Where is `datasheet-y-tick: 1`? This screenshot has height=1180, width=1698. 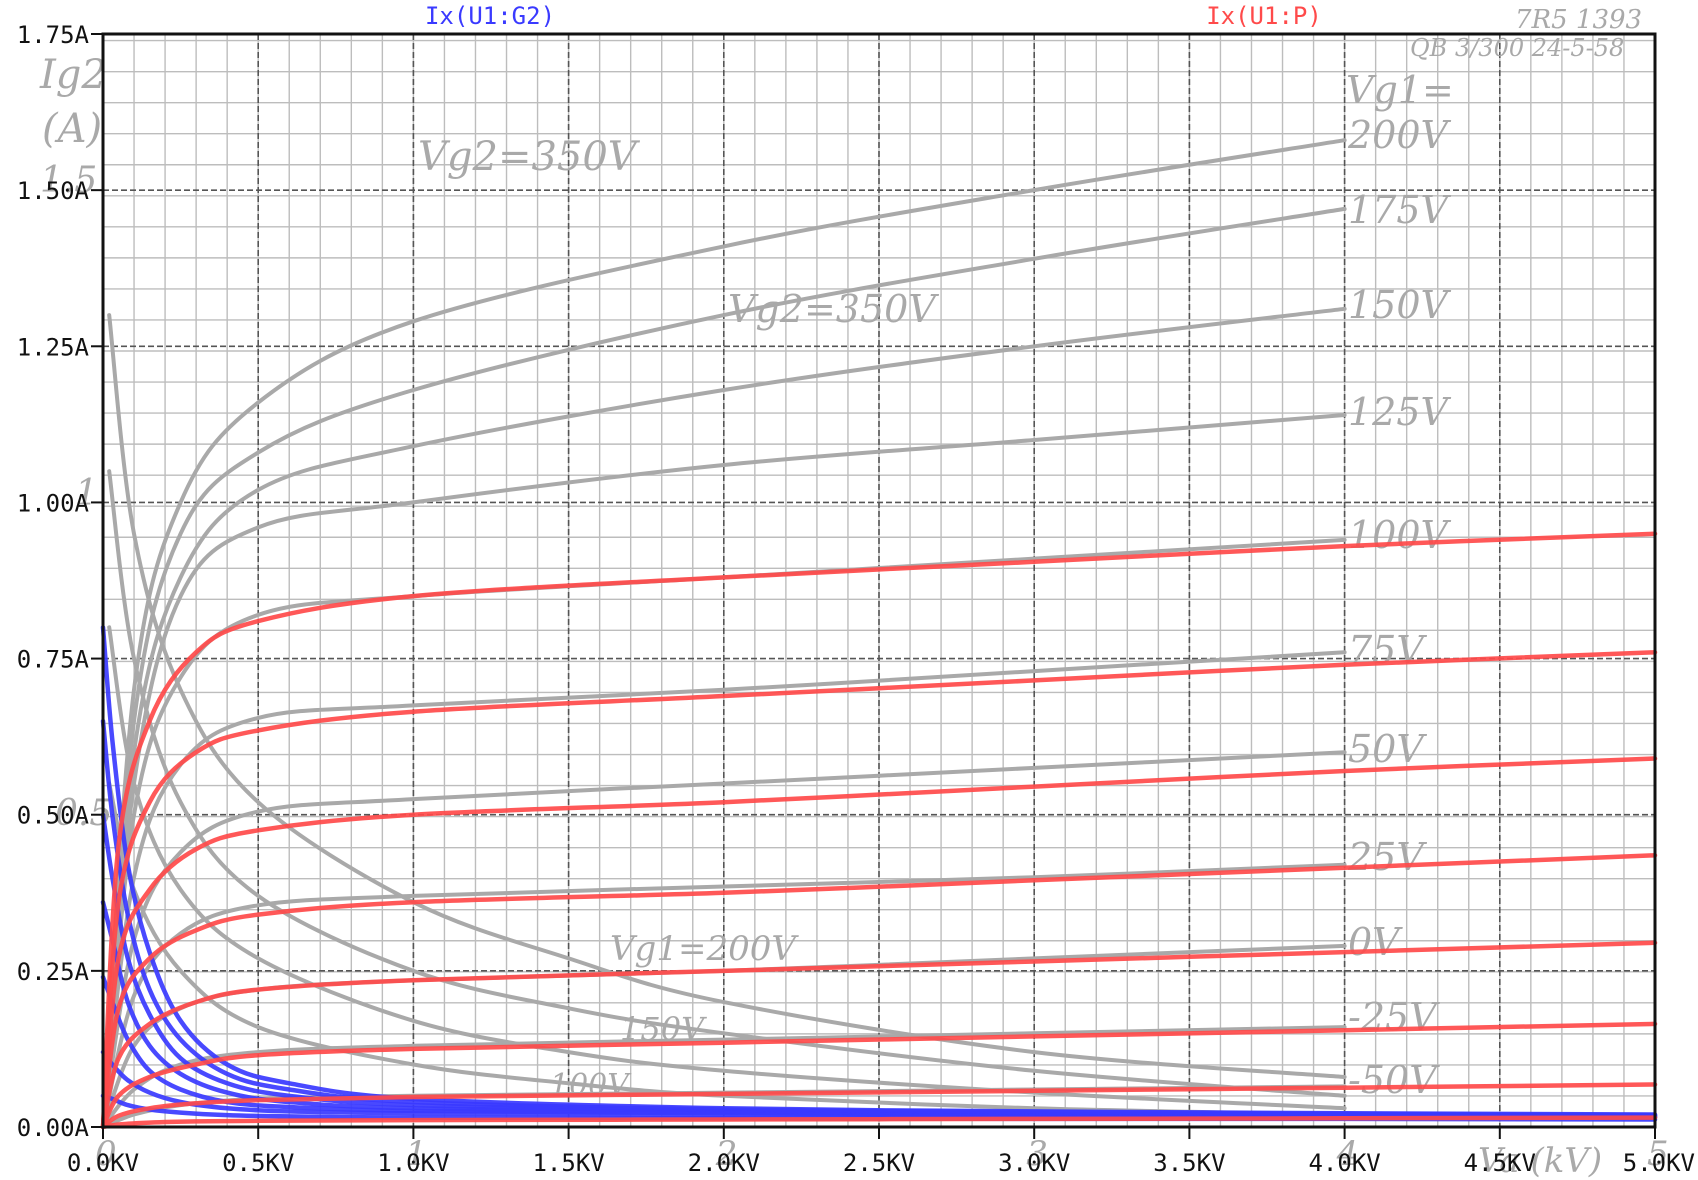
datasheet-y-tick: 1 is located at coordinates (86, 493).